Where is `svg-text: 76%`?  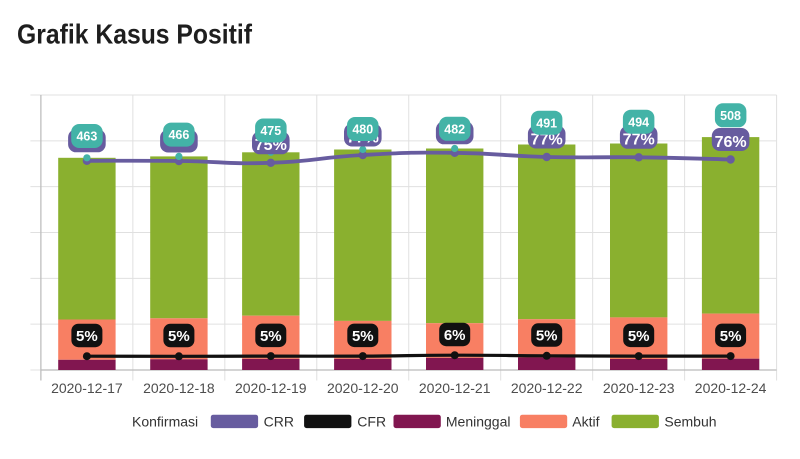
svg-text: 76% is located at coordinates (731, 142).